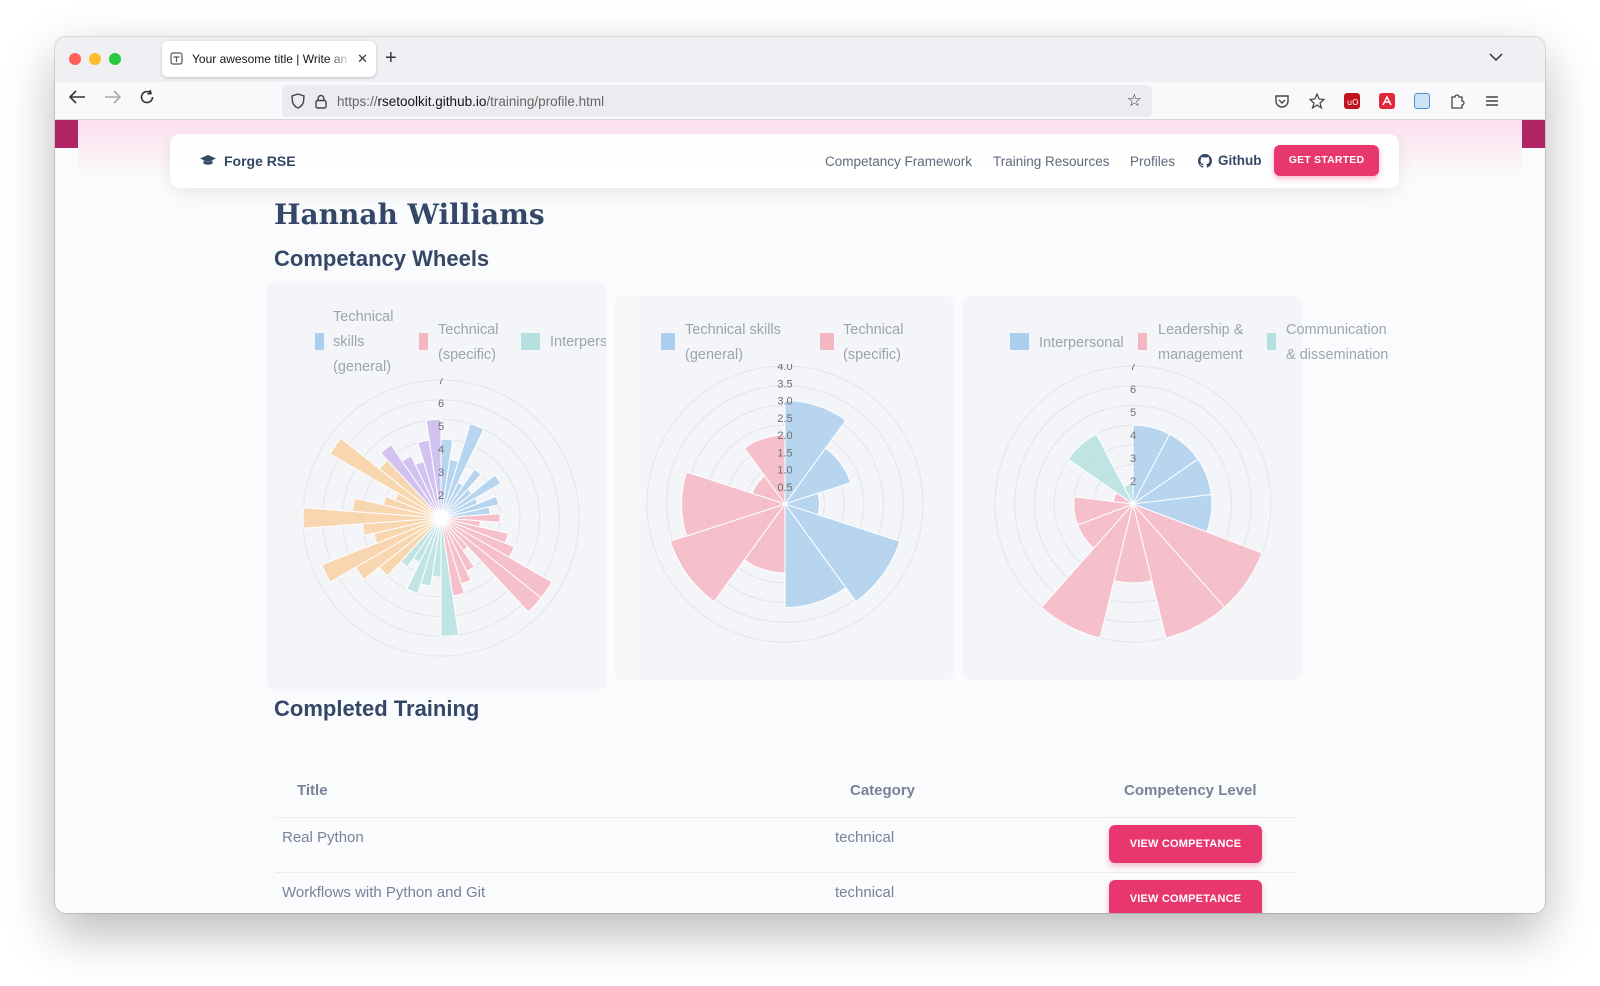 This screenshot has width=1600, height=986. Describe the element at coordinates (298, 101) in the screenshot. I see `tracking-protection-icon` at that location.